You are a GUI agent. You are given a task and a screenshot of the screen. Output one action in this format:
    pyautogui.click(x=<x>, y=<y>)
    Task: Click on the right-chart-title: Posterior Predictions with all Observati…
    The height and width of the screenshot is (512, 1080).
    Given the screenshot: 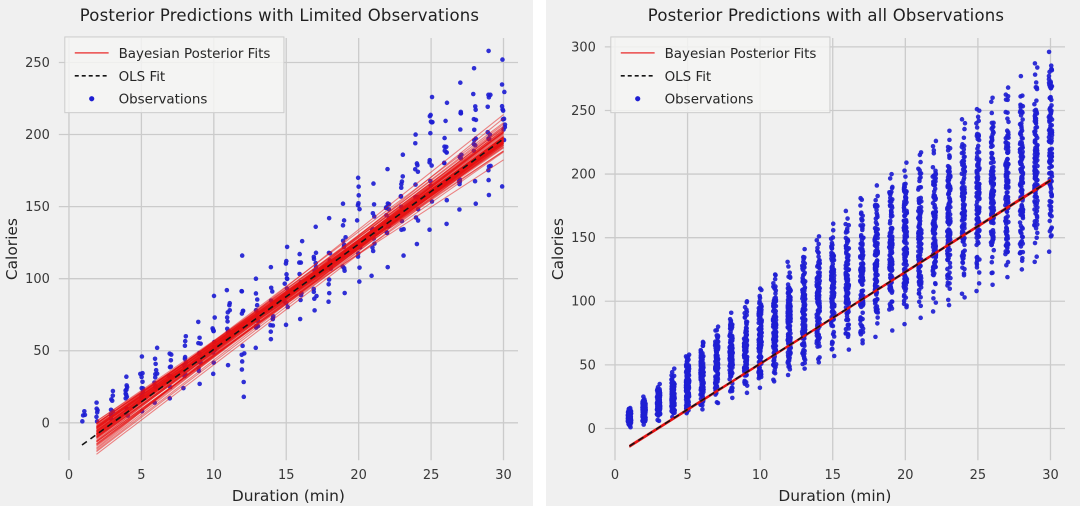 What is the action you would take?
    pyautogui.click(x=826, y=15)
    